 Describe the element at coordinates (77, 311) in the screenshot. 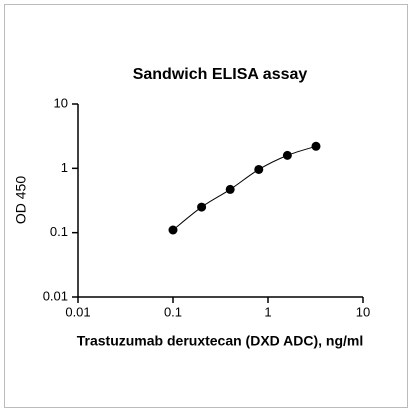

I see `x-tick-label: 0.01` at that location.